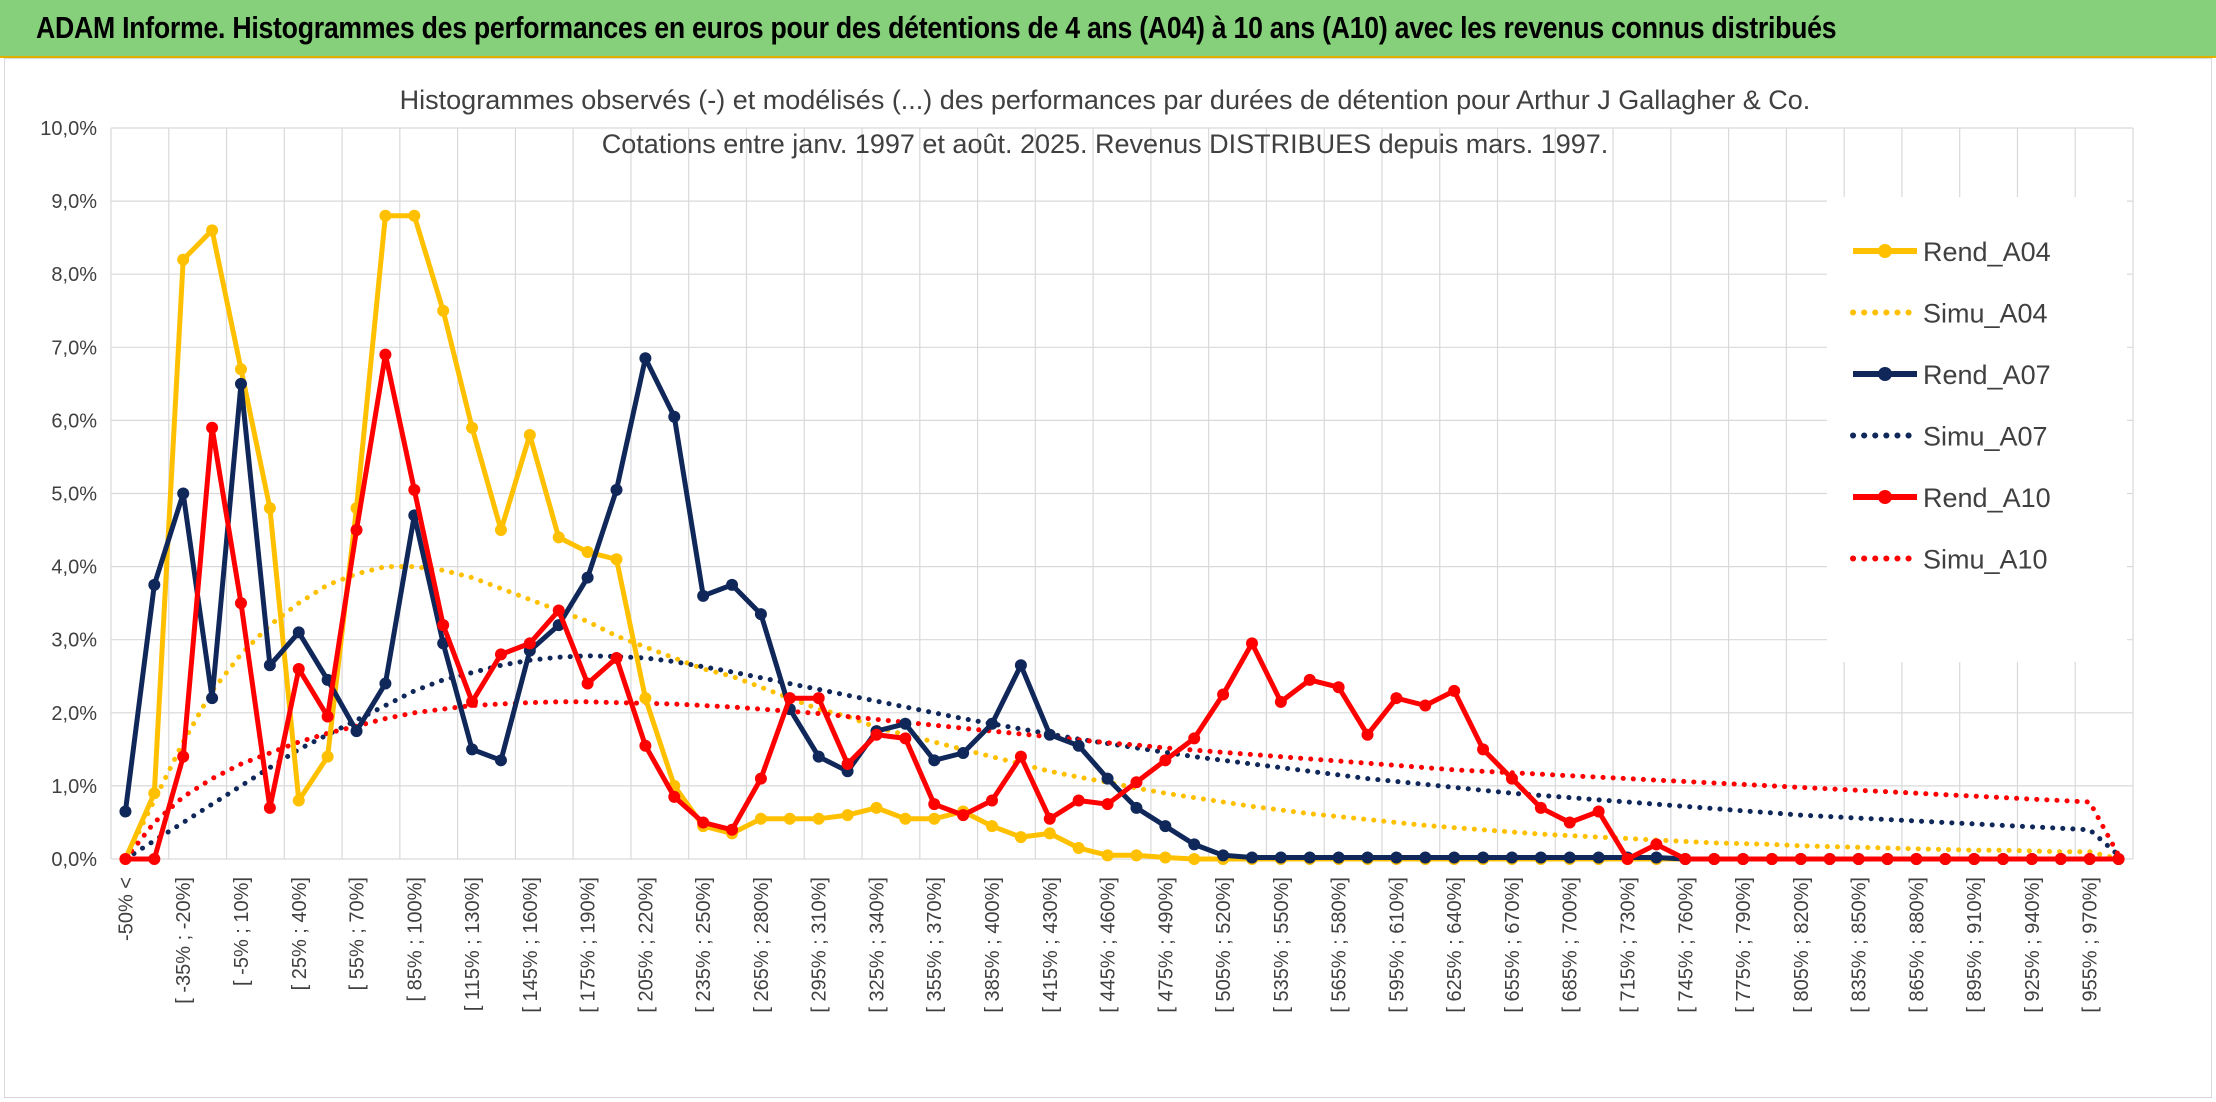 This screenshot has width=2216, height=1102. I want to click on x-tick-label: [ 385% ; 400%], so click(993, 945).